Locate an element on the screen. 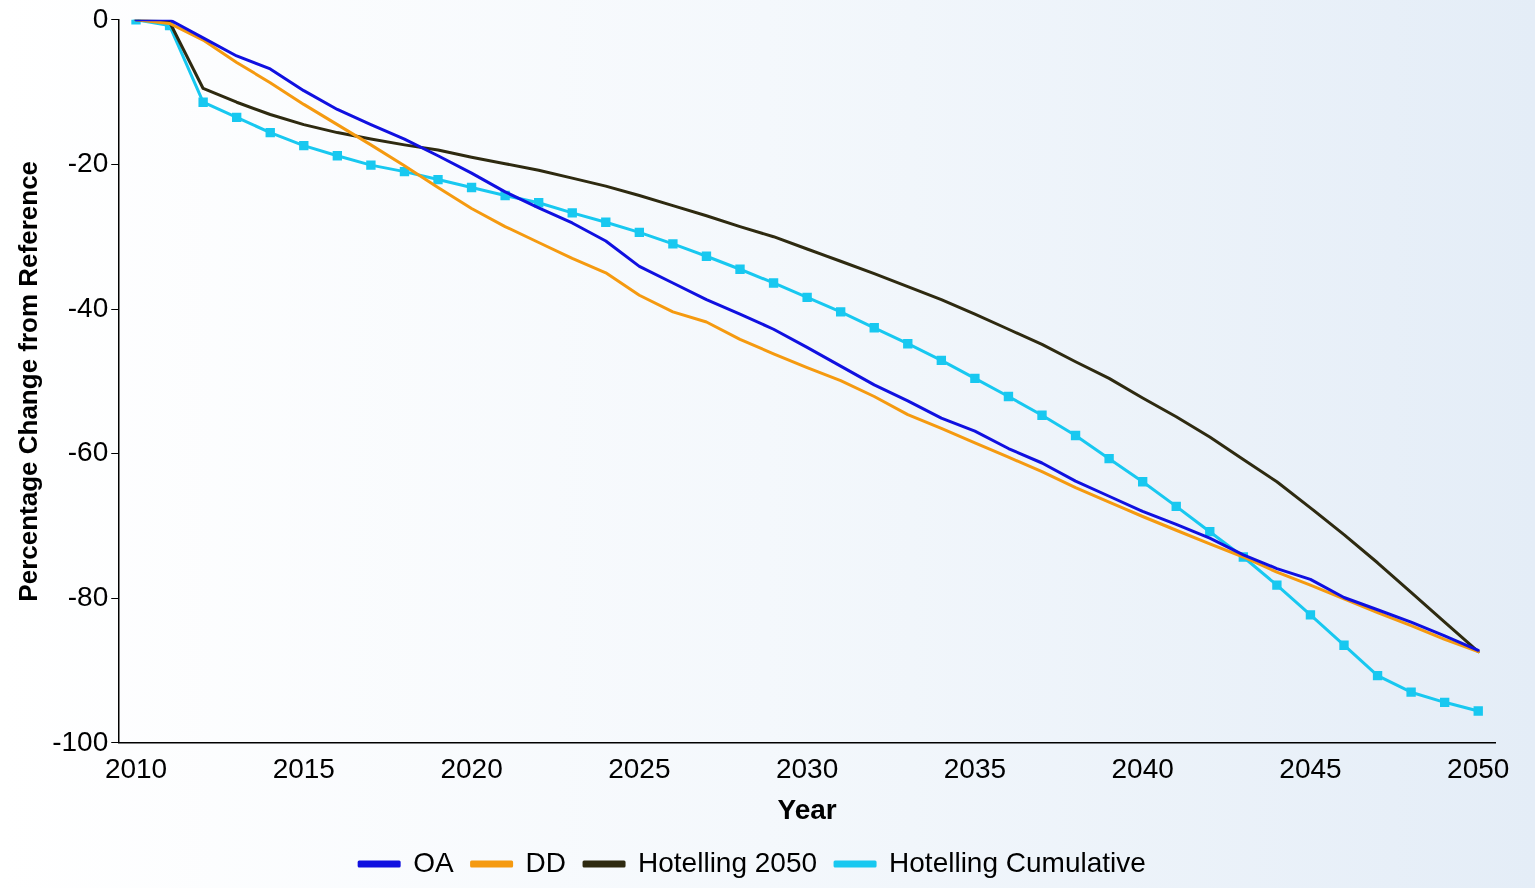 This screenshot has width=1535, height=888. legend-label: OA is located at coordinates (433, 862).